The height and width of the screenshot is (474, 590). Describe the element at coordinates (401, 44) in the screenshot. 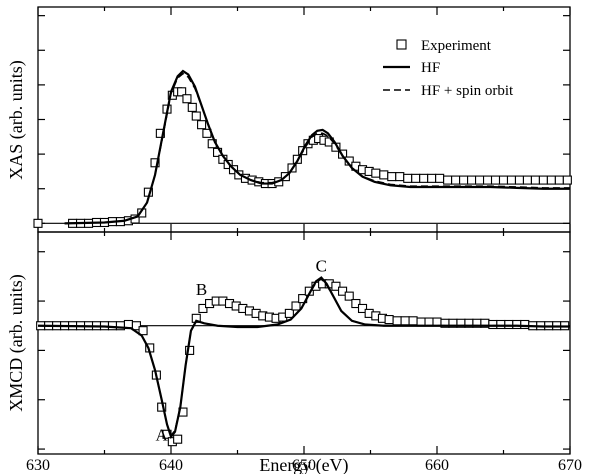

I see `legend-experiment-marker` at that location.